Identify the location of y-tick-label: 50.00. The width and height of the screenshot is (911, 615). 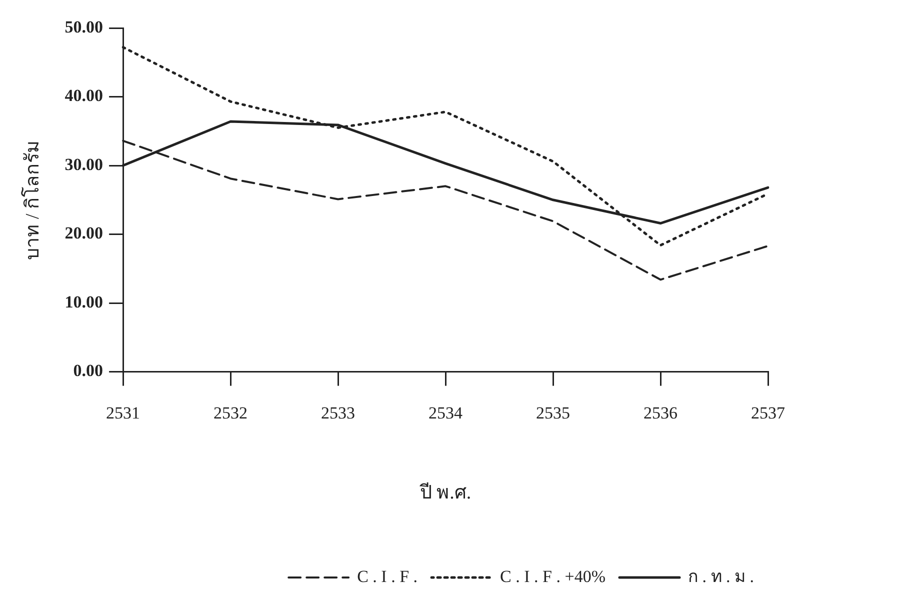
(84, 26).